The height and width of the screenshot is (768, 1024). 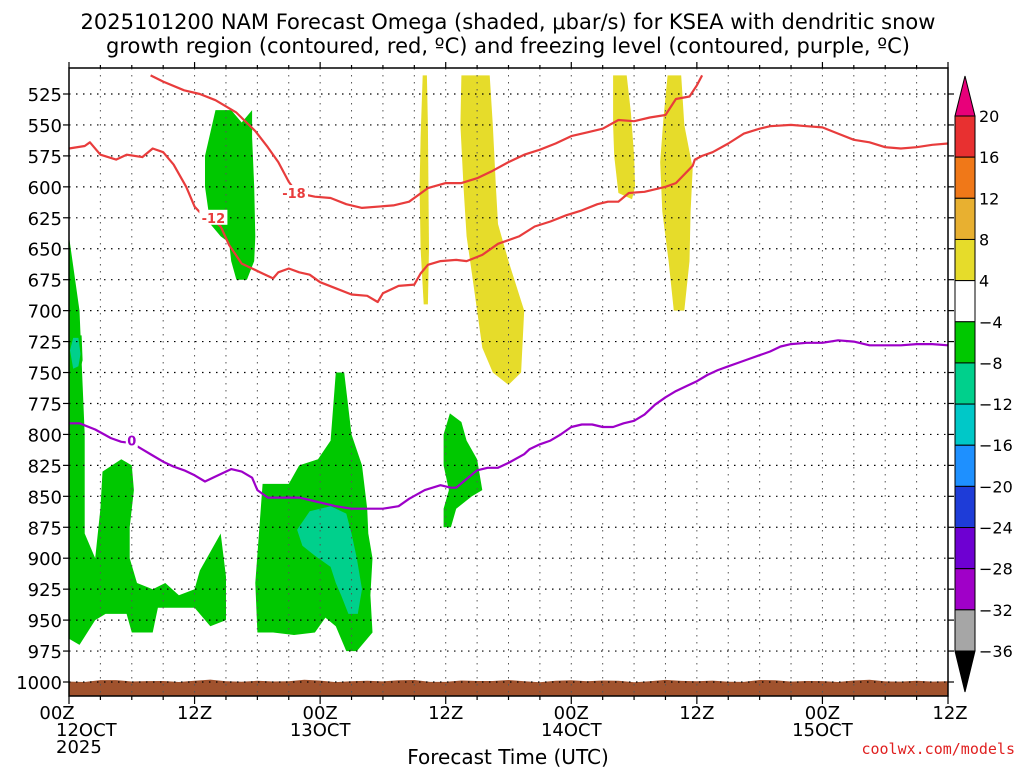 I want to click on y-tick-label-825: 825, so click(x=45, y=466).